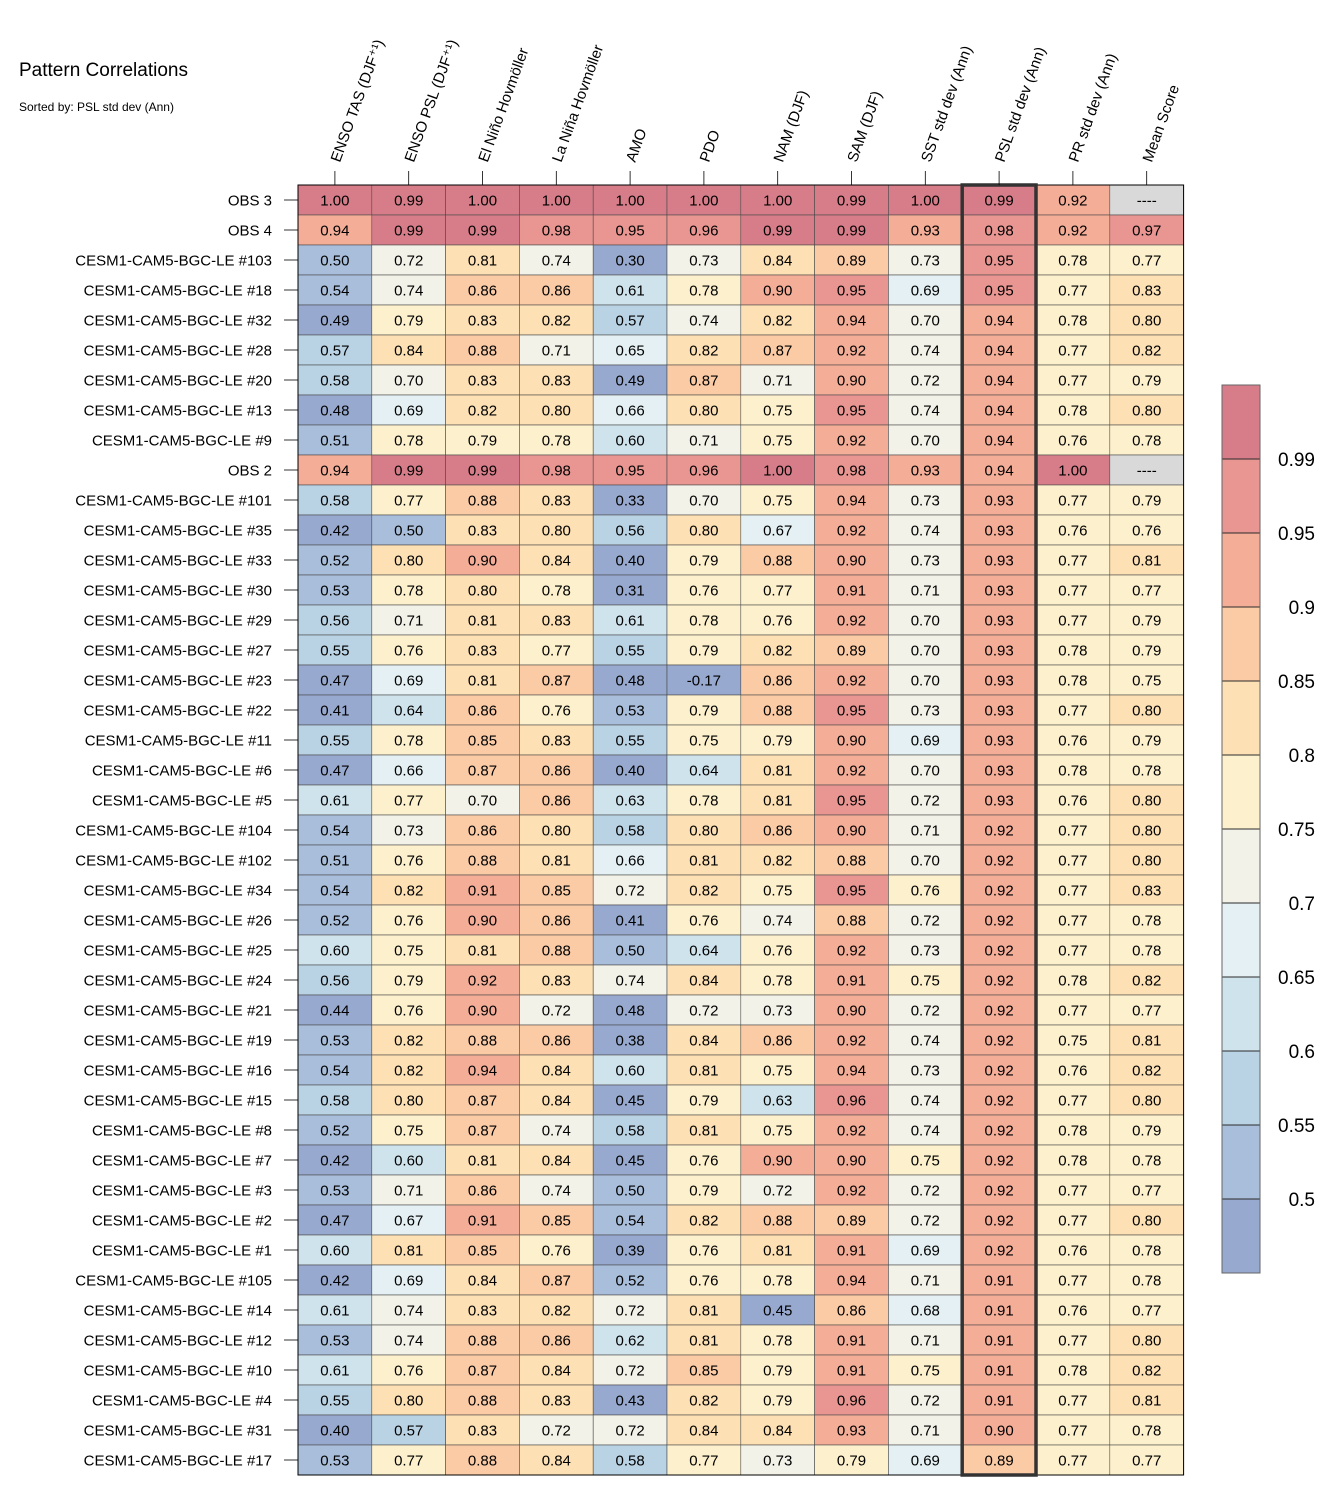 This screenshot has width=1333, height=1496. I want to click on cell-value: 0.99, so click(408, 471).